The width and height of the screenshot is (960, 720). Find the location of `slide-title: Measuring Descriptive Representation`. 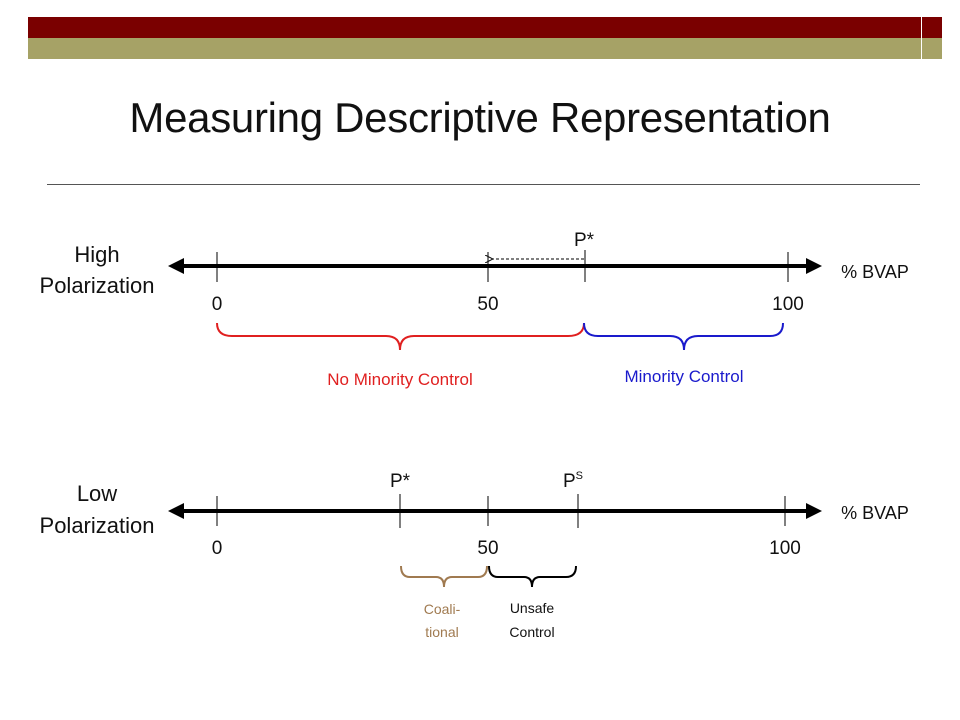

slide-title: Measuring Descriptive Representation is located at coordinates (480, 117).